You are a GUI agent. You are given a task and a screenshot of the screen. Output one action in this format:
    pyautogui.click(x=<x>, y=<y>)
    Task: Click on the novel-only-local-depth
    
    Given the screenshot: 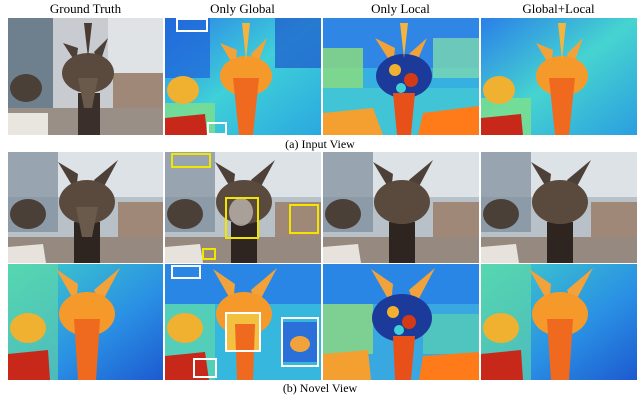 What is the action you would take?
    pyautogui.click(x=401, y=322)
    